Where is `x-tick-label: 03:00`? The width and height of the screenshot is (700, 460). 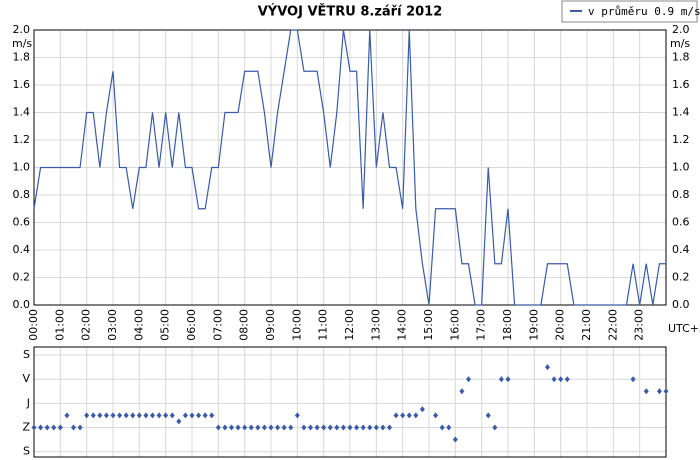 x-tick-label: 03:00 is located at coordinates (112, 325).